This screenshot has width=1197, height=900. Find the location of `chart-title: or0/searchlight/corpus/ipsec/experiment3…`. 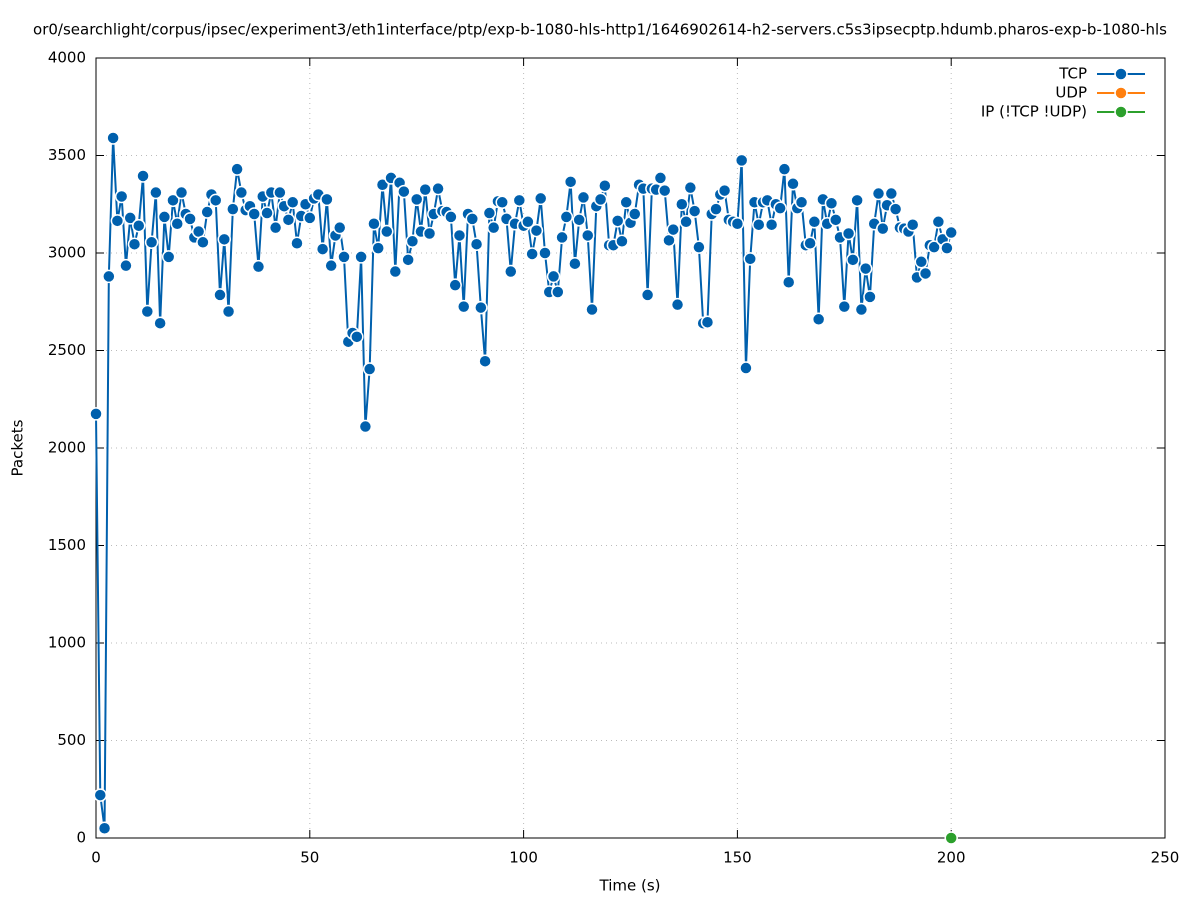

chart-title: or0/searchlight/corpus/ipsec/experiment3… is located at coordinates (600, 30).